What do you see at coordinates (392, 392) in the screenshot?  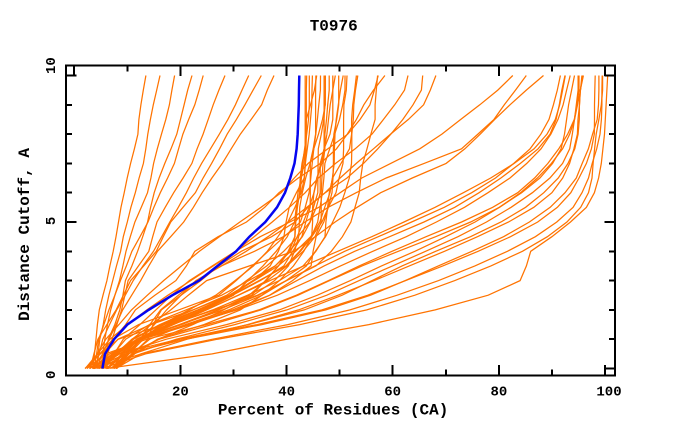 I see `svg-text: 60` at bounding box center [392, 392].